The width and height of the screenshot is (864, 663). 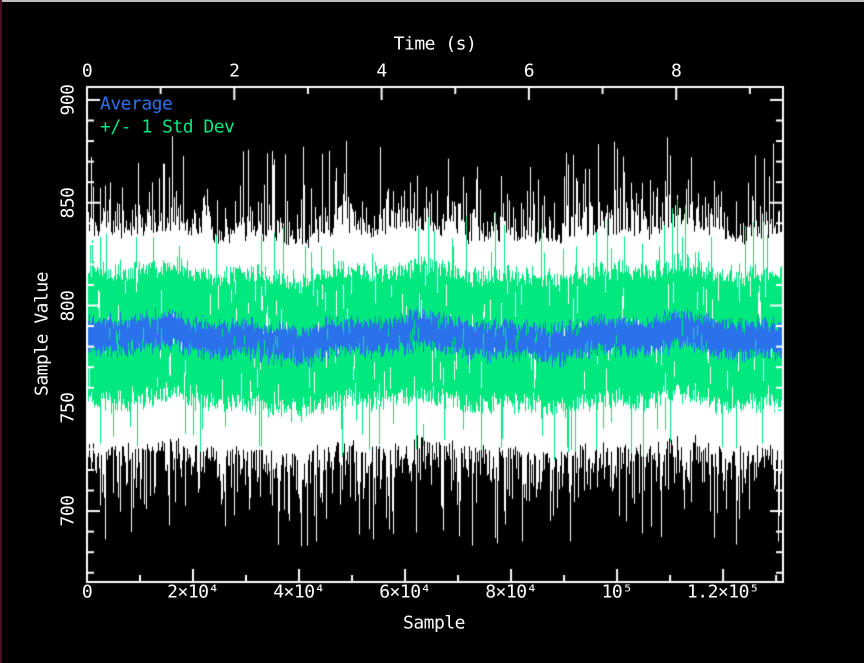 I want to click on top-tick-label: 6, so click(x=529, y=71).